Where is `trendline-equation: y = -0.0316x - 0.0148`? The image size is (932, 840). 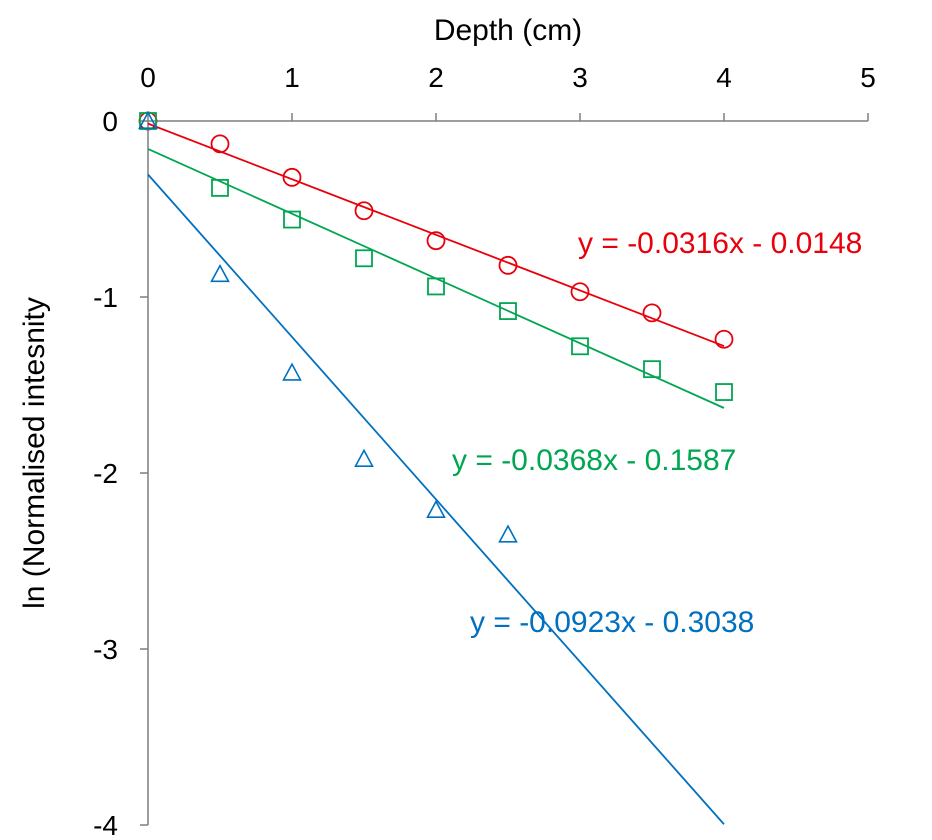 trendline-equation: y = -0.0316x - 0.0148 is located at coordinates (720, 243).